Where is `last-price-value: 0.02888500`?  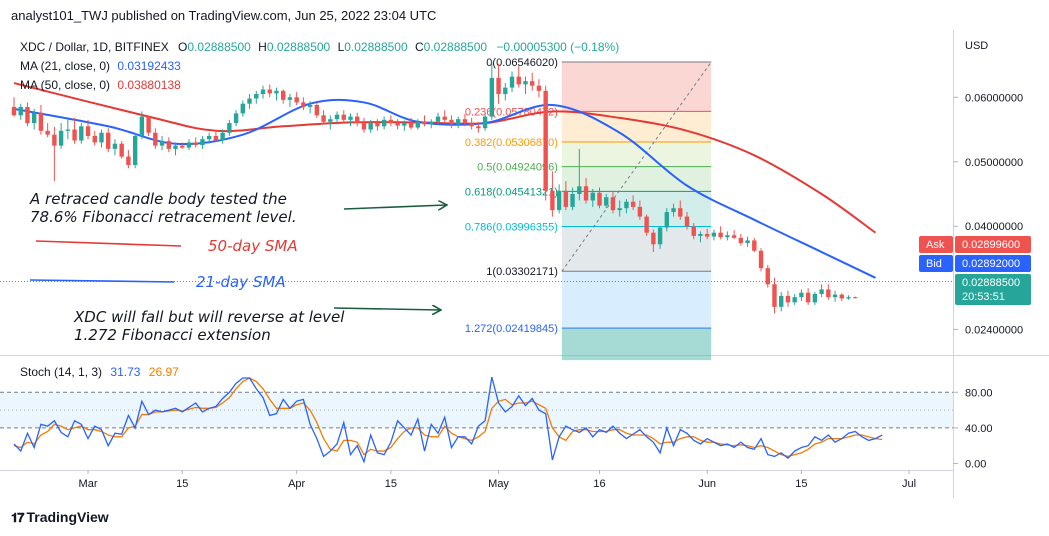
last-price-value: 0.02888500 is located at coordinates (991, 283).